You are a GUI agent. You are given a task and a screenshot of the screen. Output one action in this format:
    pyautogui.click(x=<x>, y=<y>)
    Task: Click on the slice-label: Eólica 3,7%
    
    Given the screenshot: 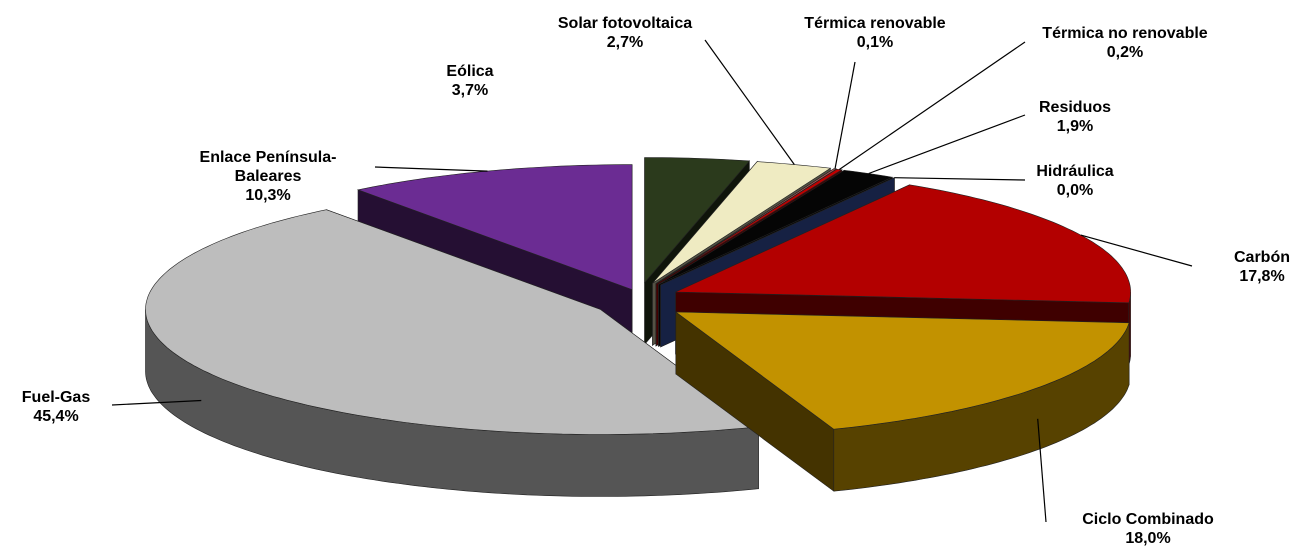 What is the action you would take?
    pyautogui.click(x=469, y=81)
    